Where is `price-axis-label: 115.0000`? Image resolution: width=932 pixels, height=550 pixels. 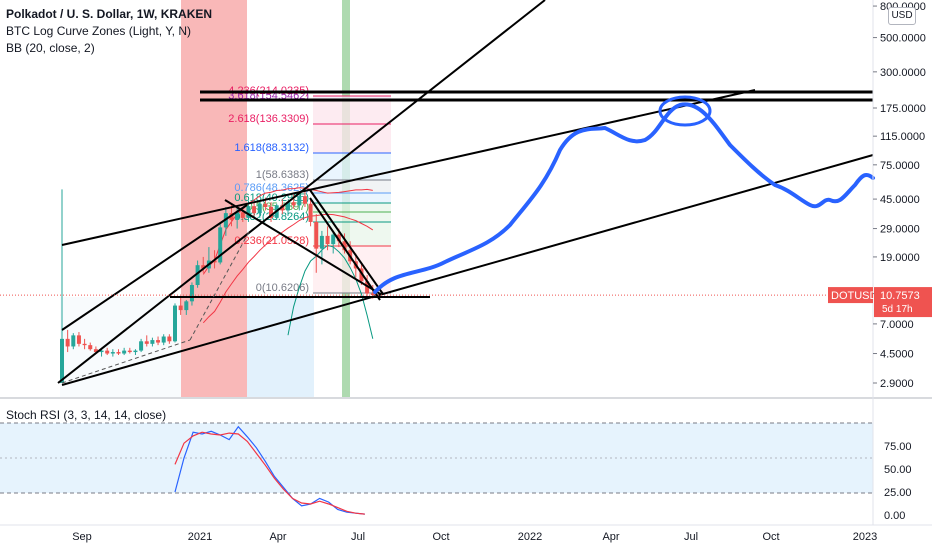 price-axis-label: 115.0000 is located at coordinates (902, 137).